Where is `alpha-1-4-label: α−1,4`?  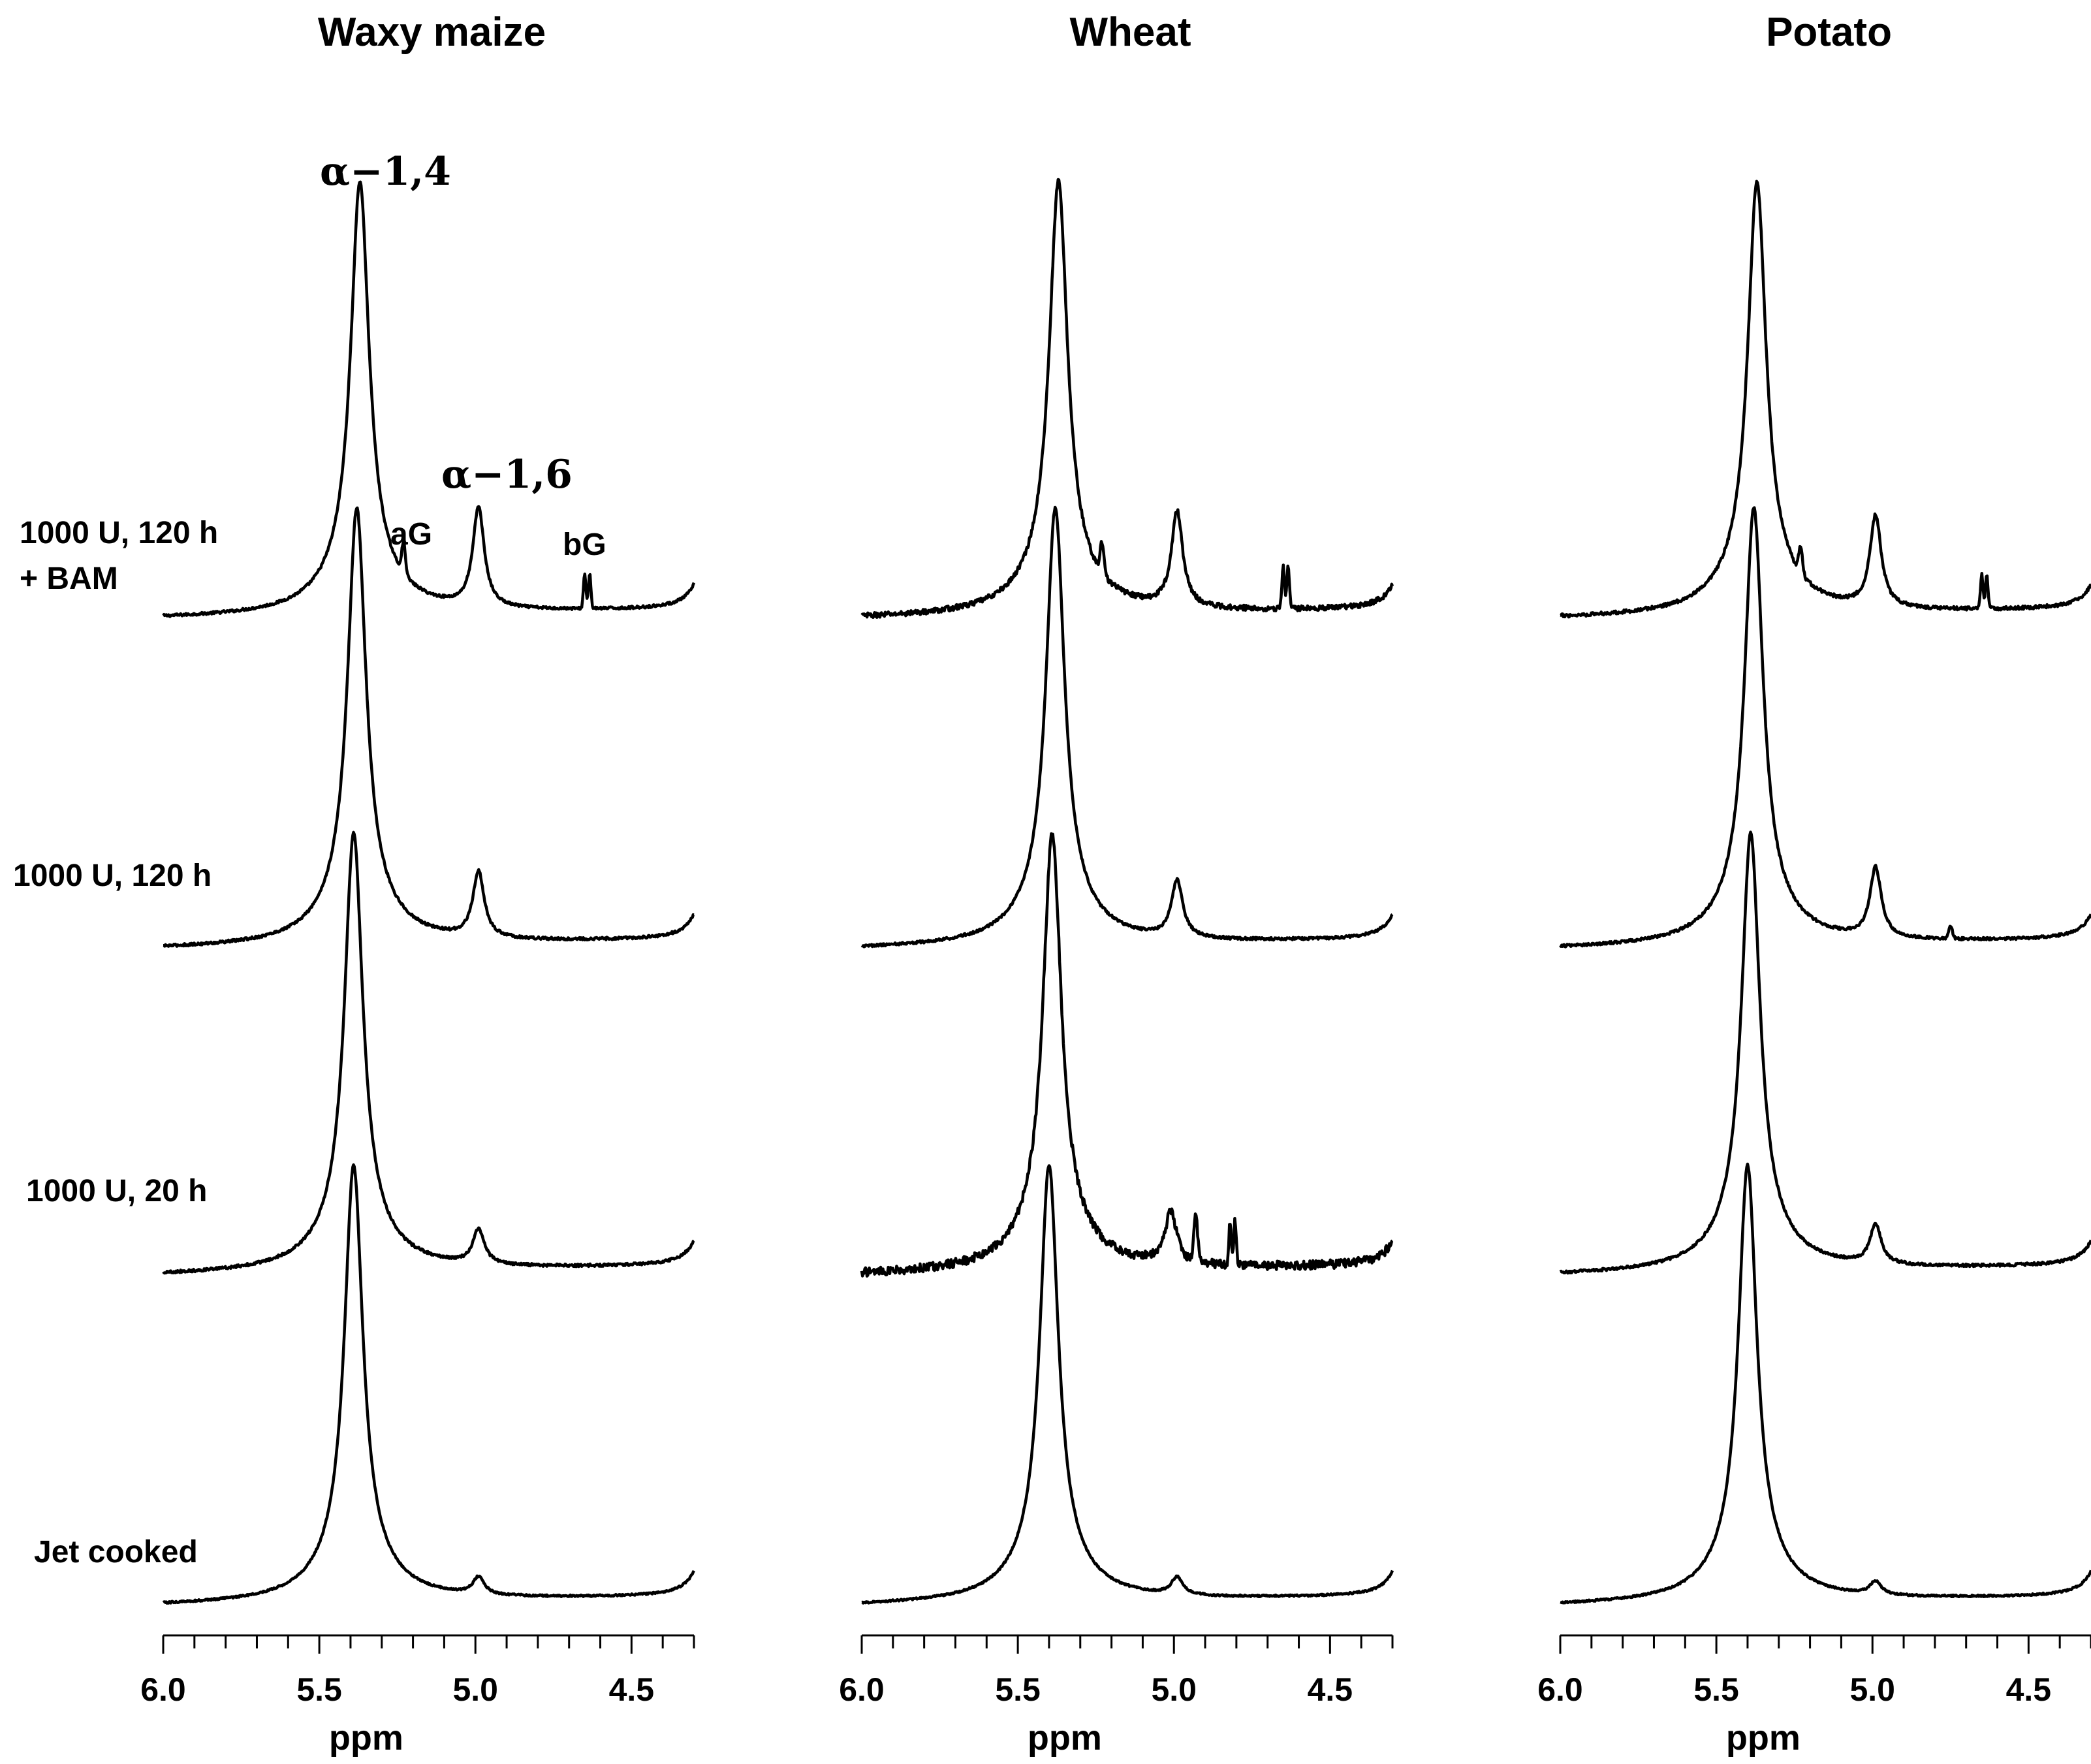
alpha-1-4-label: α−1,4 is located at coordinates (385, 172).